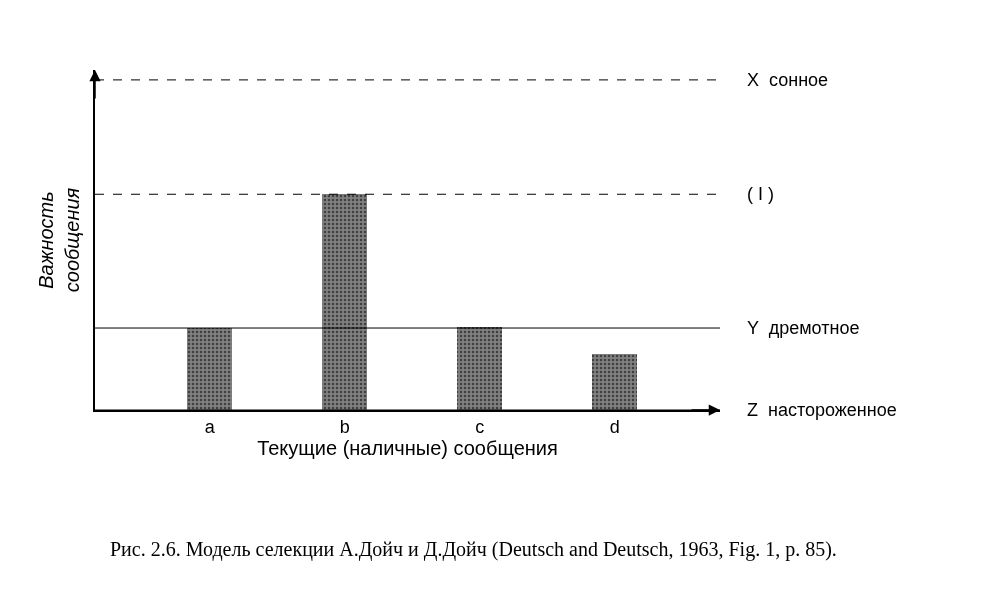 This screenshot has height=615, width=1003. What do you see at coordinates (344, 427) in the screenshot?
I see `x-tick-label: b` at bounding box center [344, 427].